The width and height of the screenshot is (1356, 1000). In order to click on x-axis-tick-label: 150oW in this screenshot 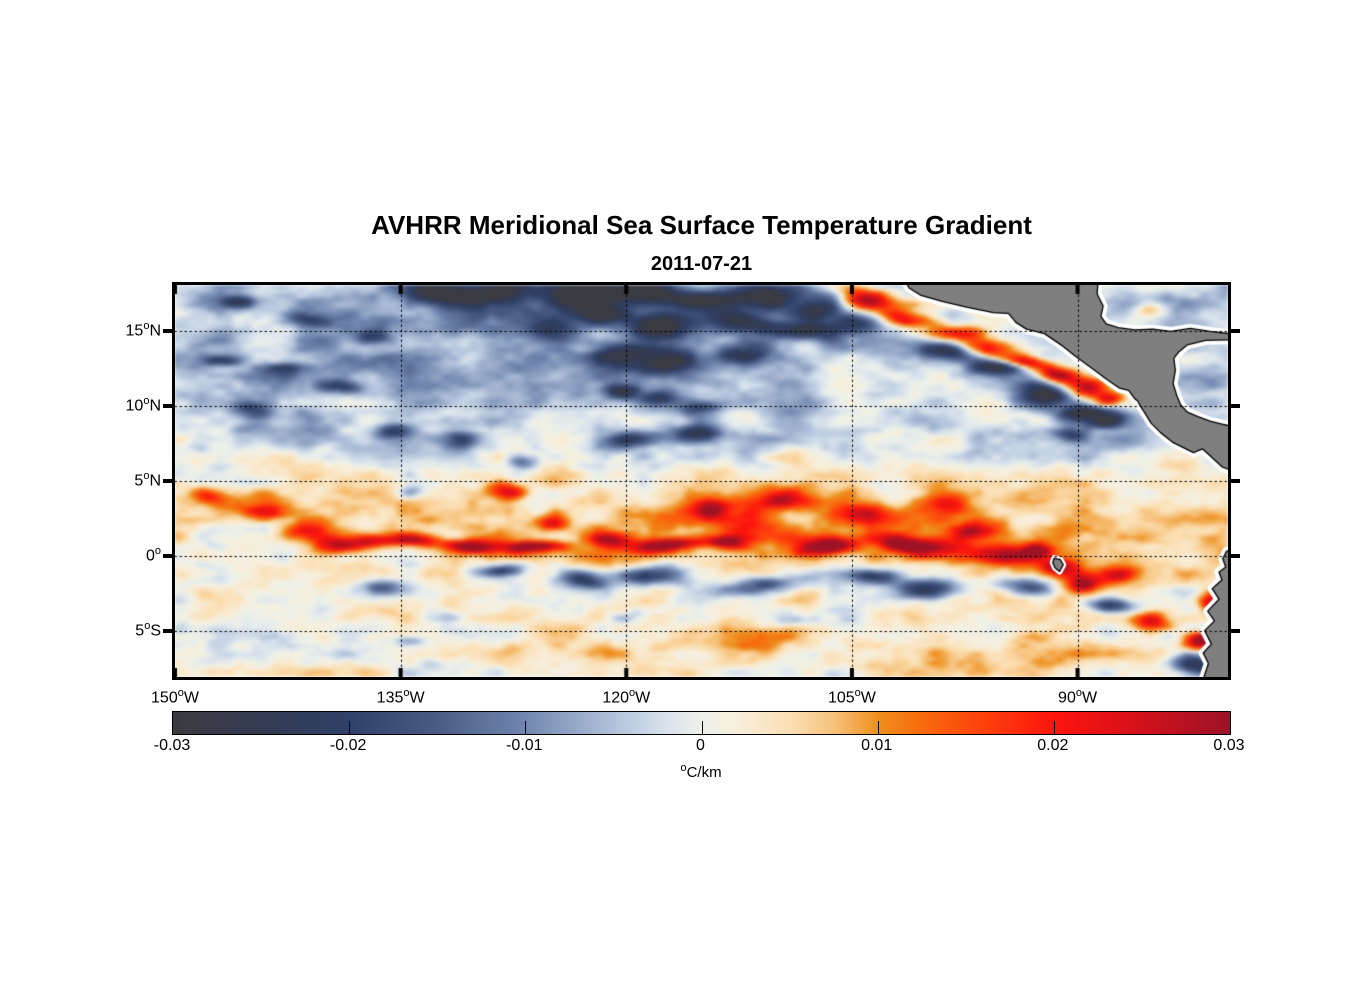, I will do `click(175, 697)`.